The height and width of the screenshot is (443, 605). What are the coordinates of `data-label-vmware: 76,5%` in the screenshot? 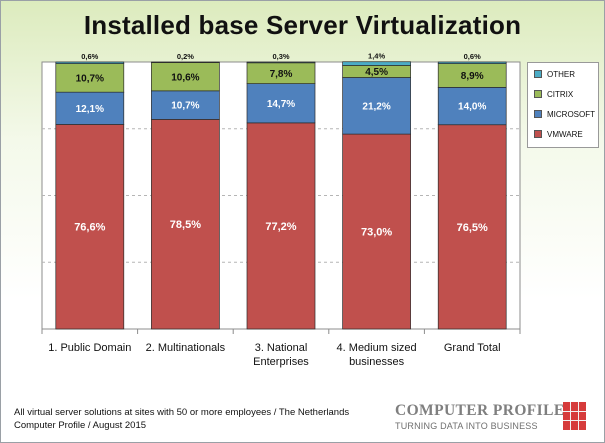 It's located at (472, 228).